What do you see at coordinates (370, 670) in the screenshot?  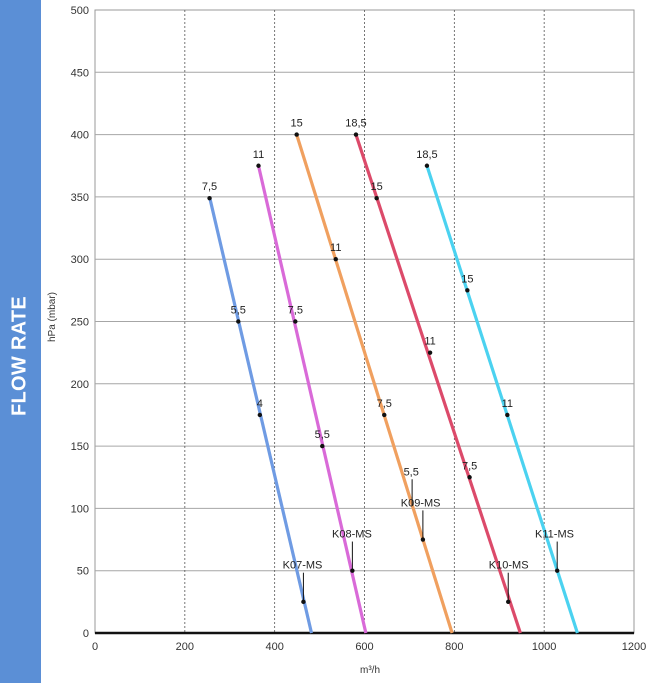 I see `x-axis-title: m³/h` at bounding box center [370, 670].